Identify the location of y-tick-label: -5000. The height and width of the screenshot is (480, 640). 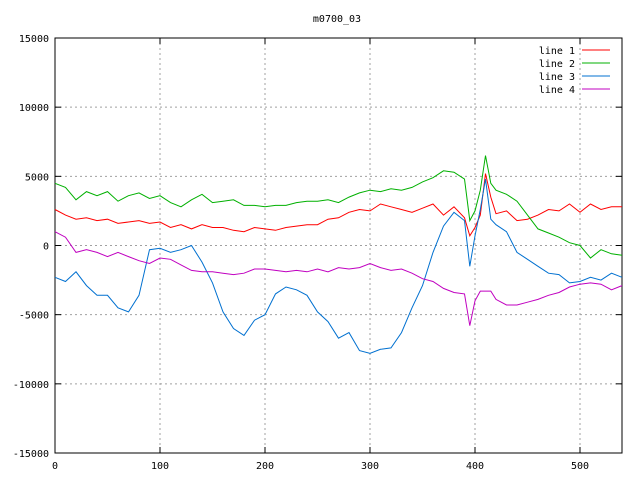
(34, 316).